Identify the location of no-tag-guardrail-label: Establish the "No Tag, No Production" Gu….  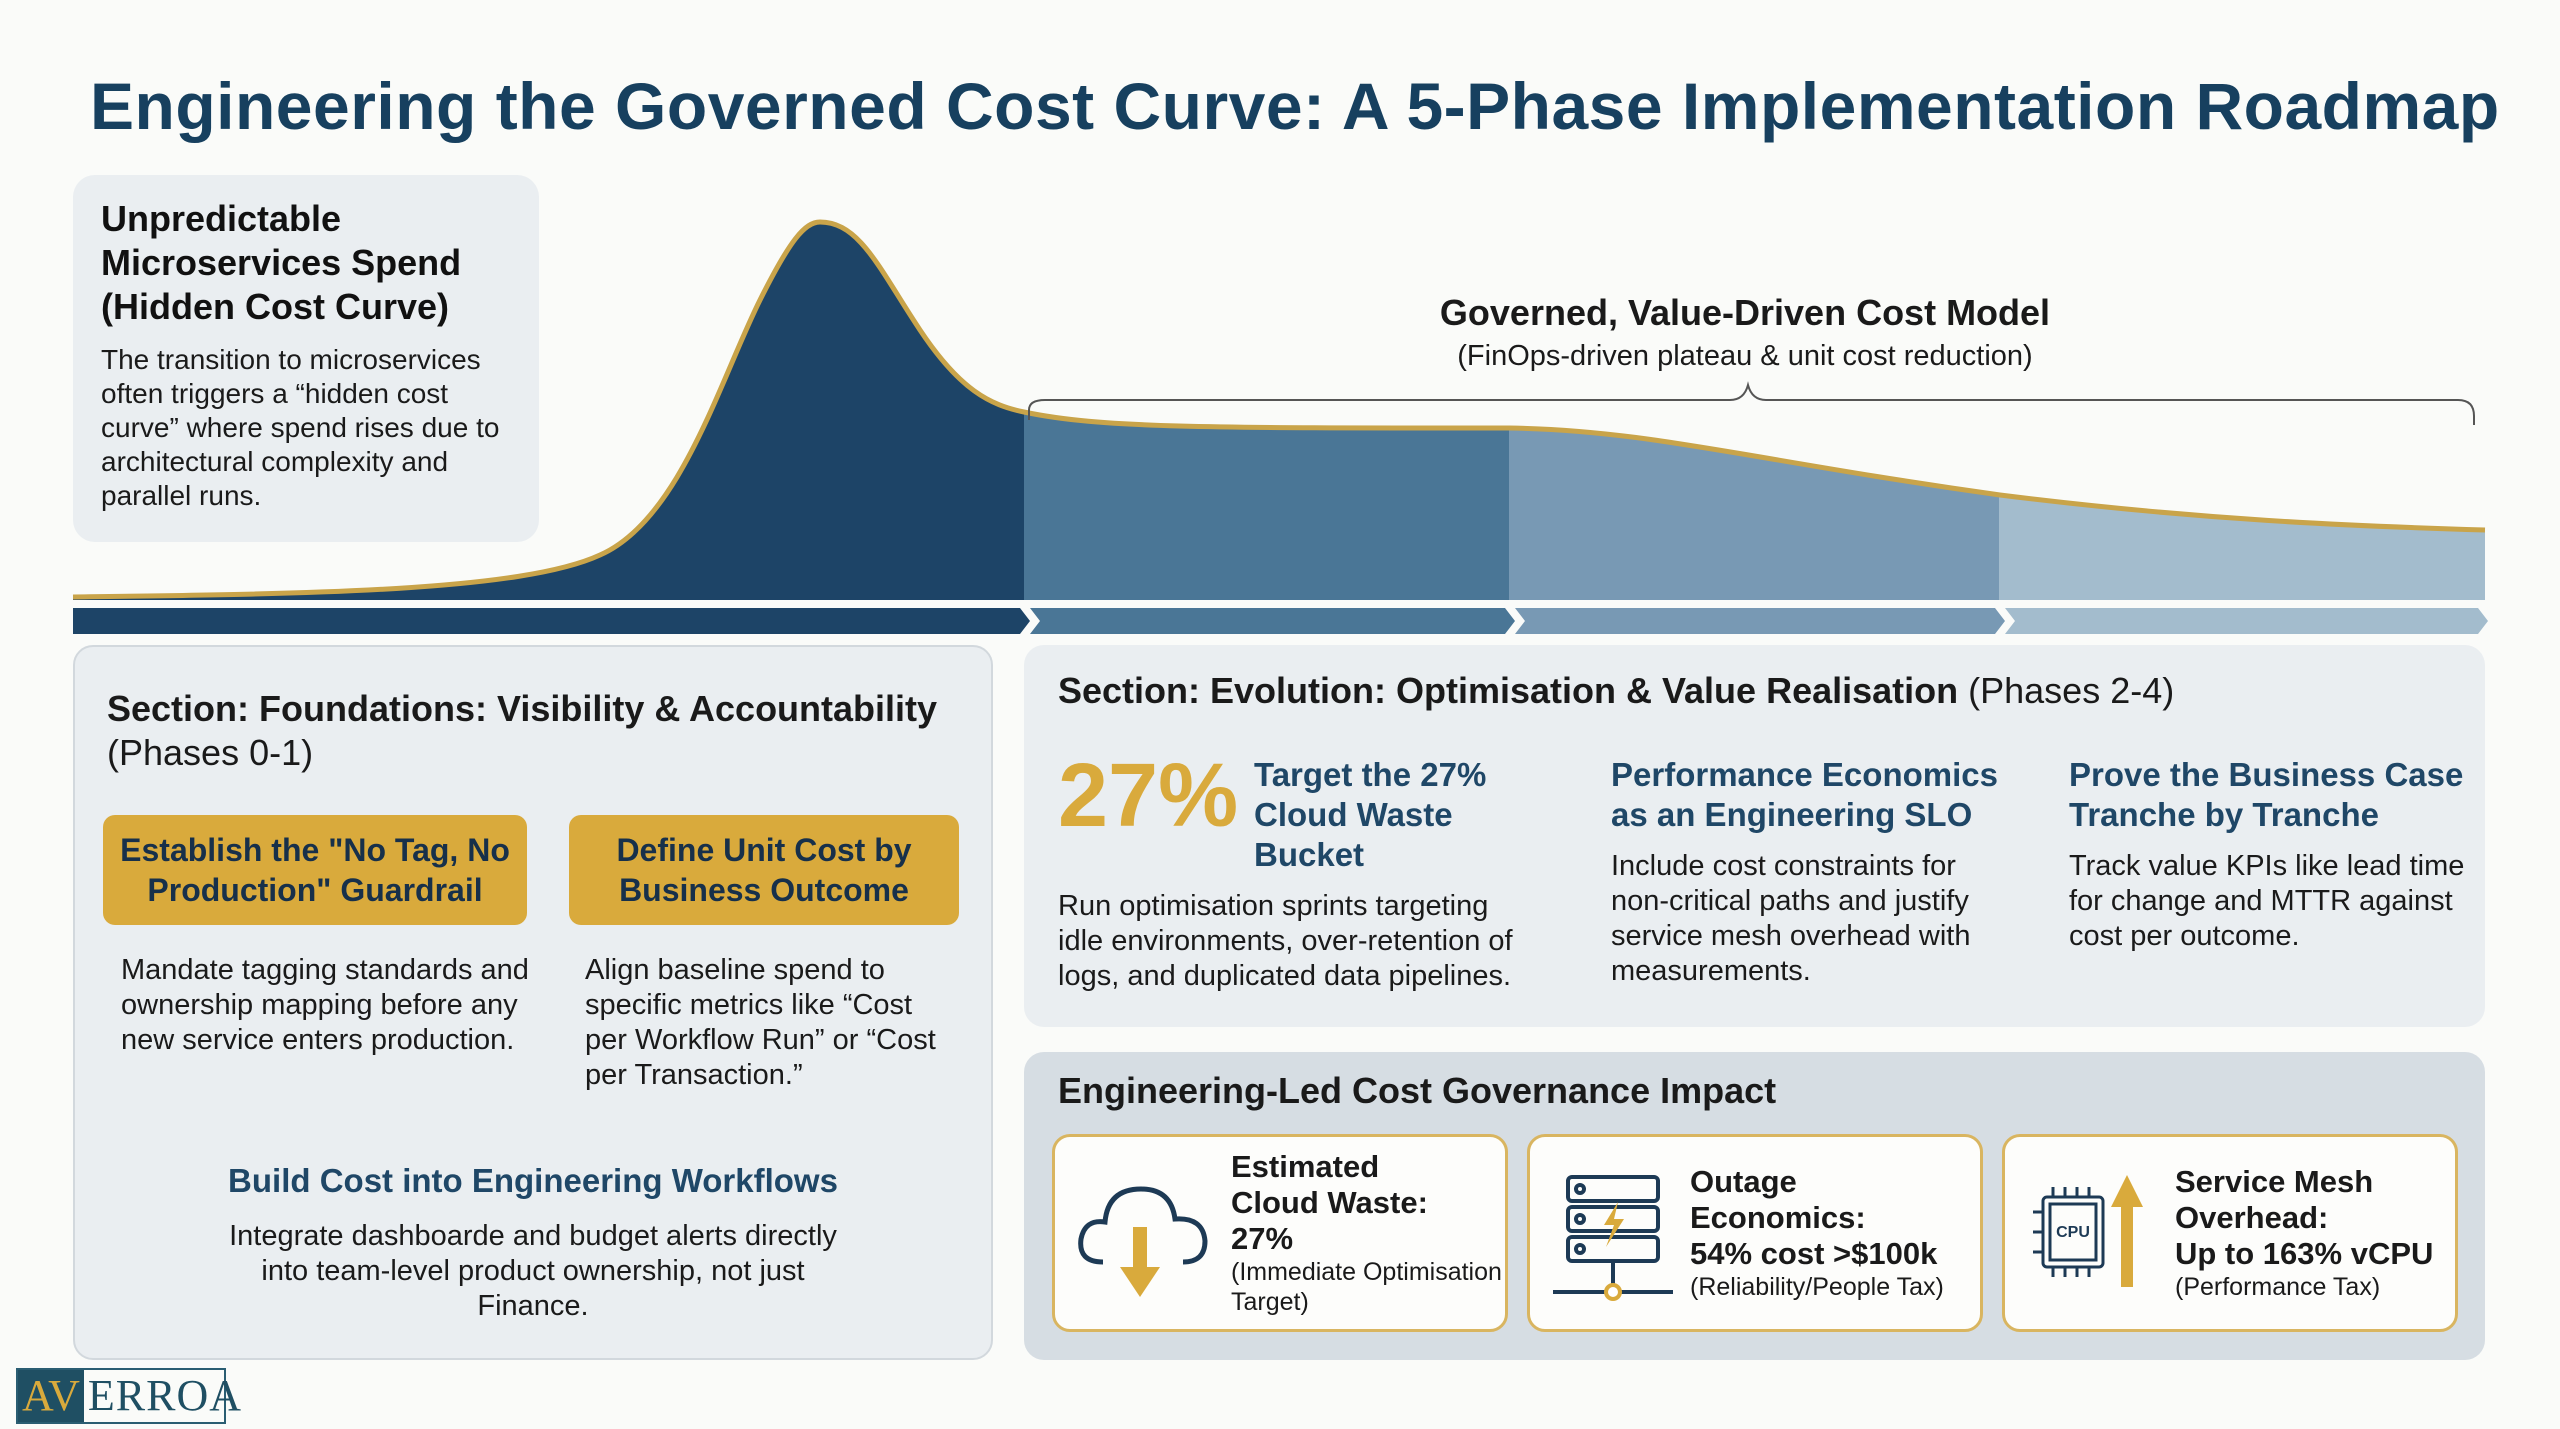
(315, 870).